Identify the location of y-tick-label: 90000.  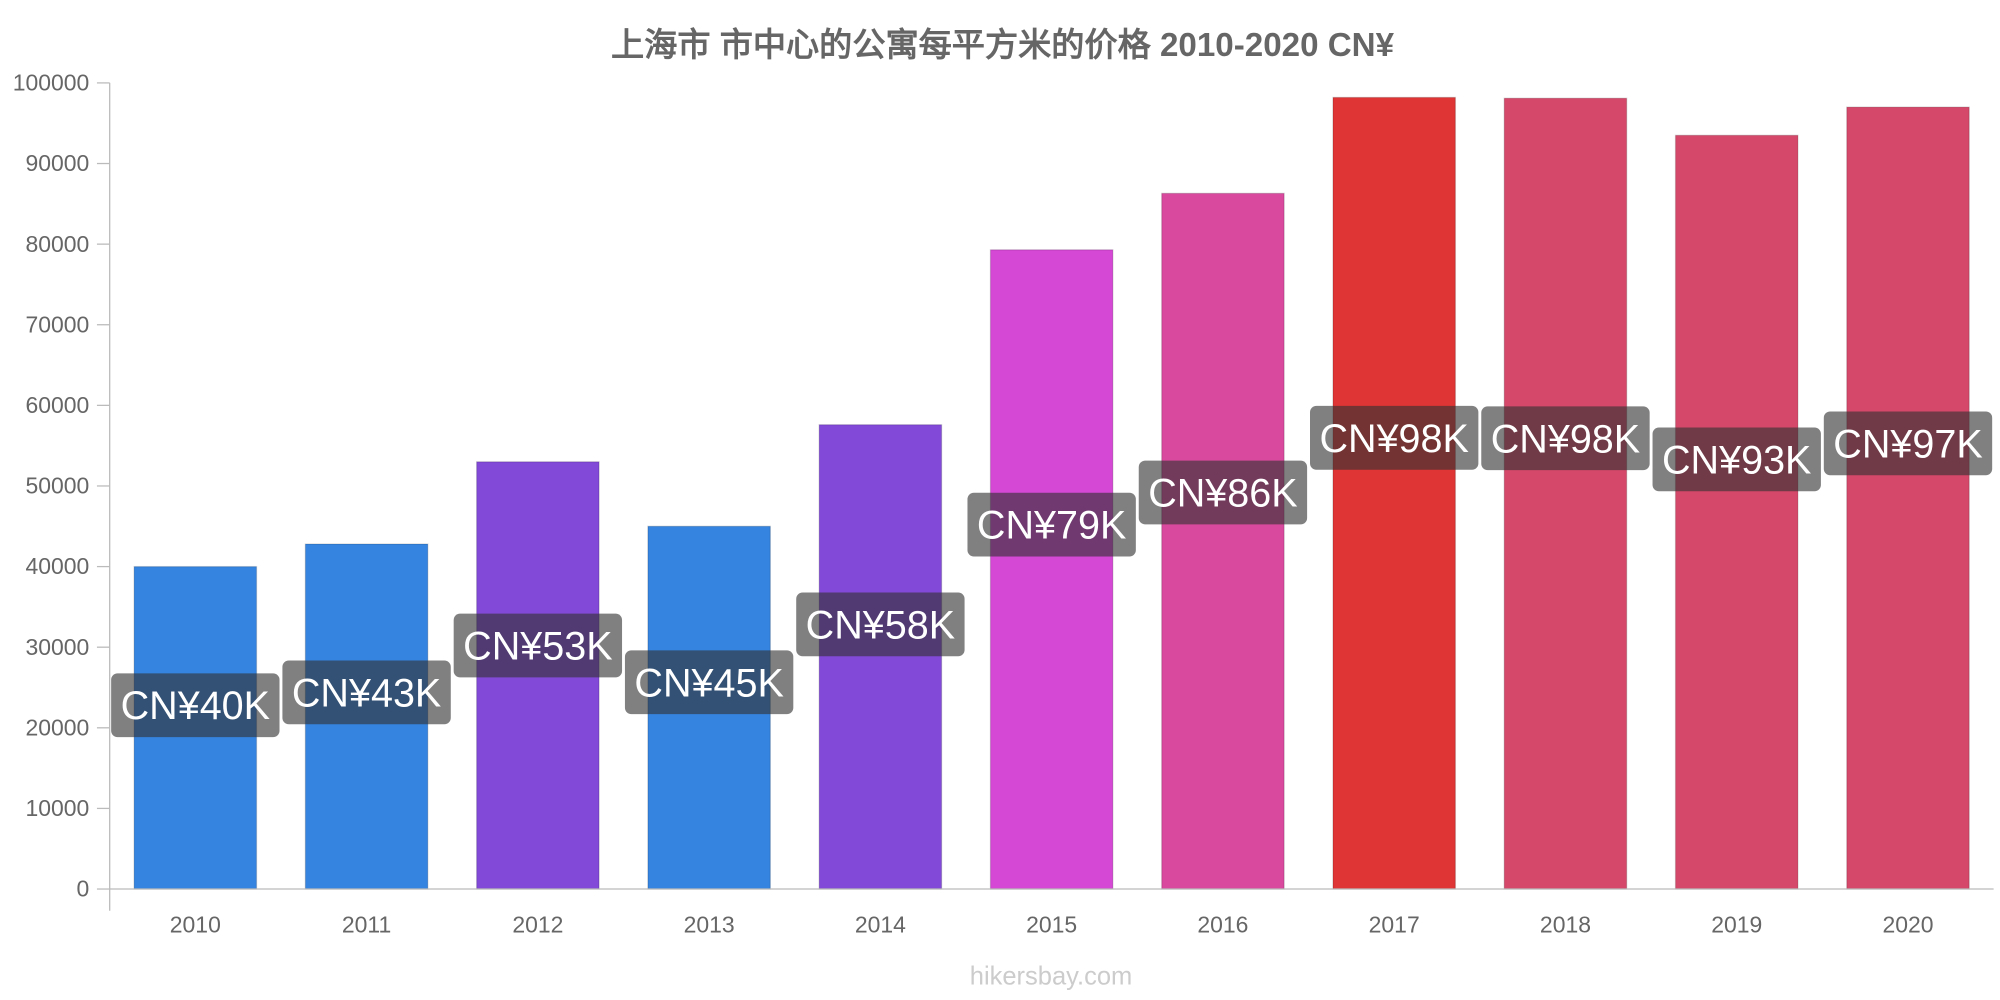
(57, 163).